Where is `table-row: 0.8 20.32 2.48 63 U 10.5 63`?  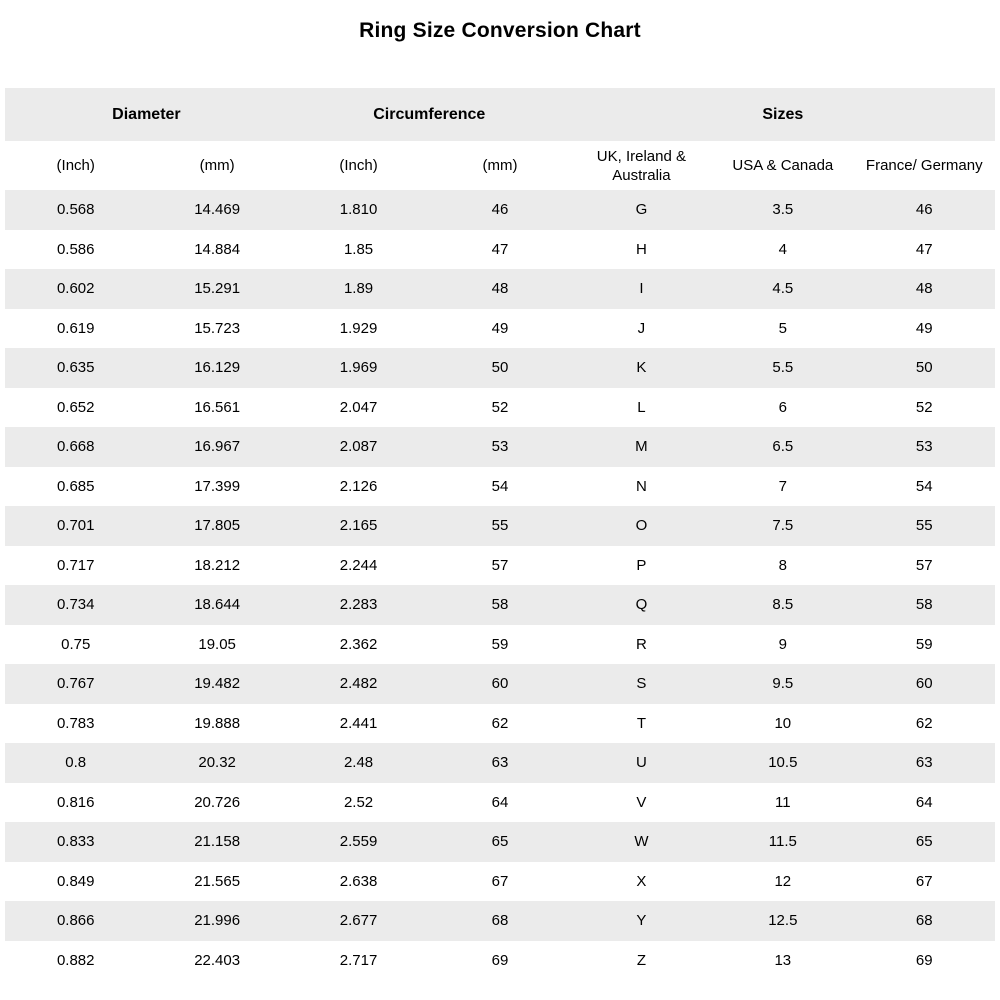
table-row: 0.8 20.32 2.48 63 U 10.5 63 is located at coordinates (500, 763).